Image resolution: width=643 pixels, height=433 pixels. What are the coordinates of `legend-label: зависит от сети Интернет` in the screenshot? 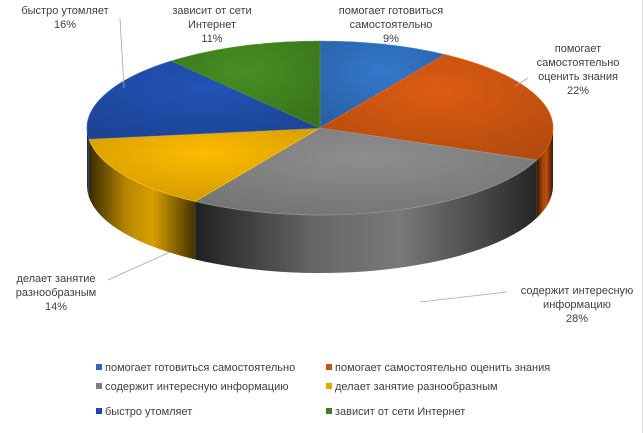 It's located at (400, 412).